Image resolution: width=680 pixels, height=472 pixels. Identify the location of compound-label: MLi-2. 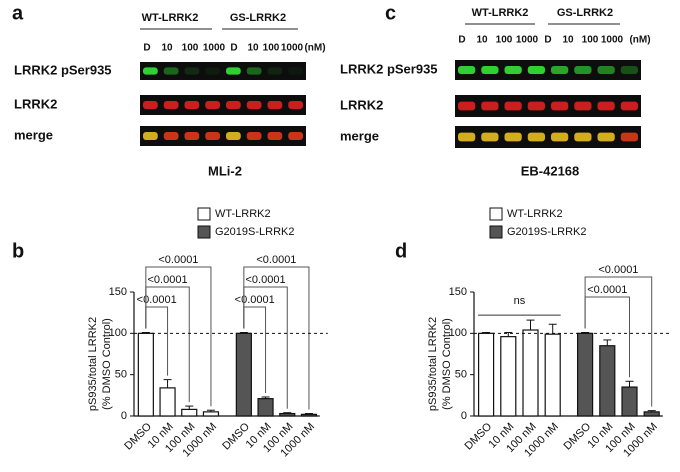
(225, 170).